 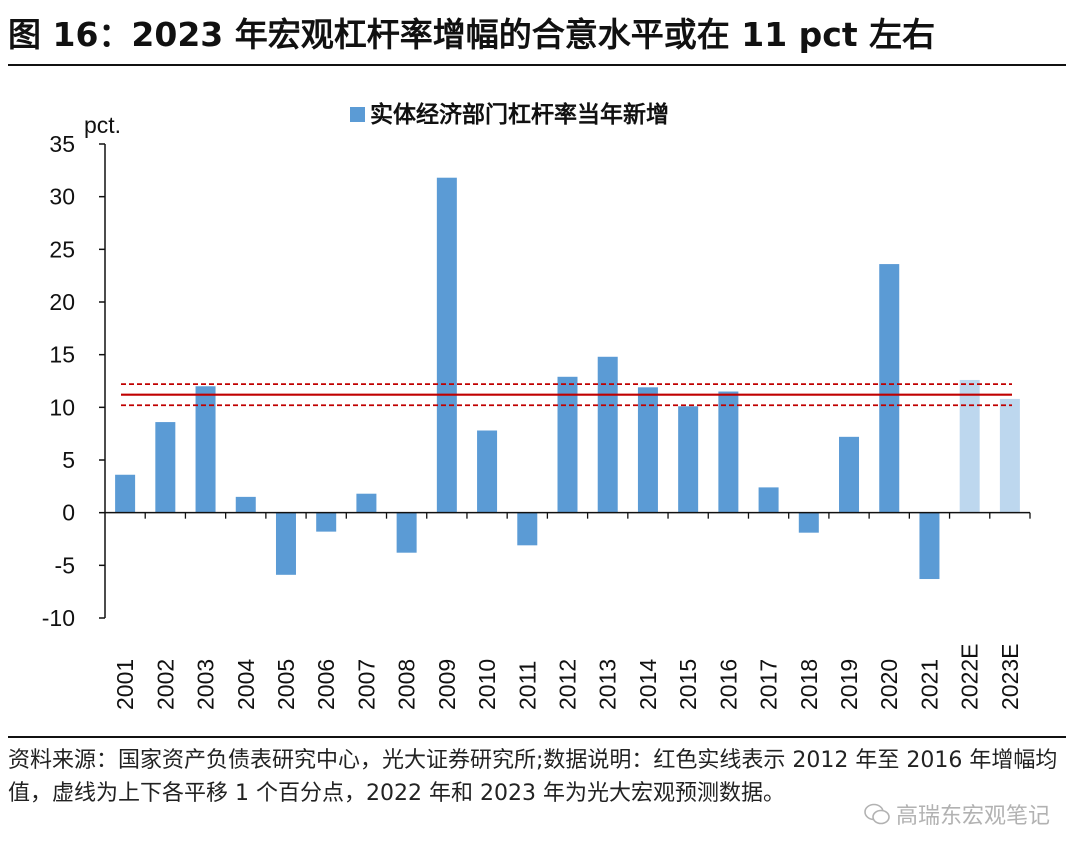 What do you see at coordinates (446, 345) in the screenshot?
I see `bar-2009` at bounding box center [446, 345].